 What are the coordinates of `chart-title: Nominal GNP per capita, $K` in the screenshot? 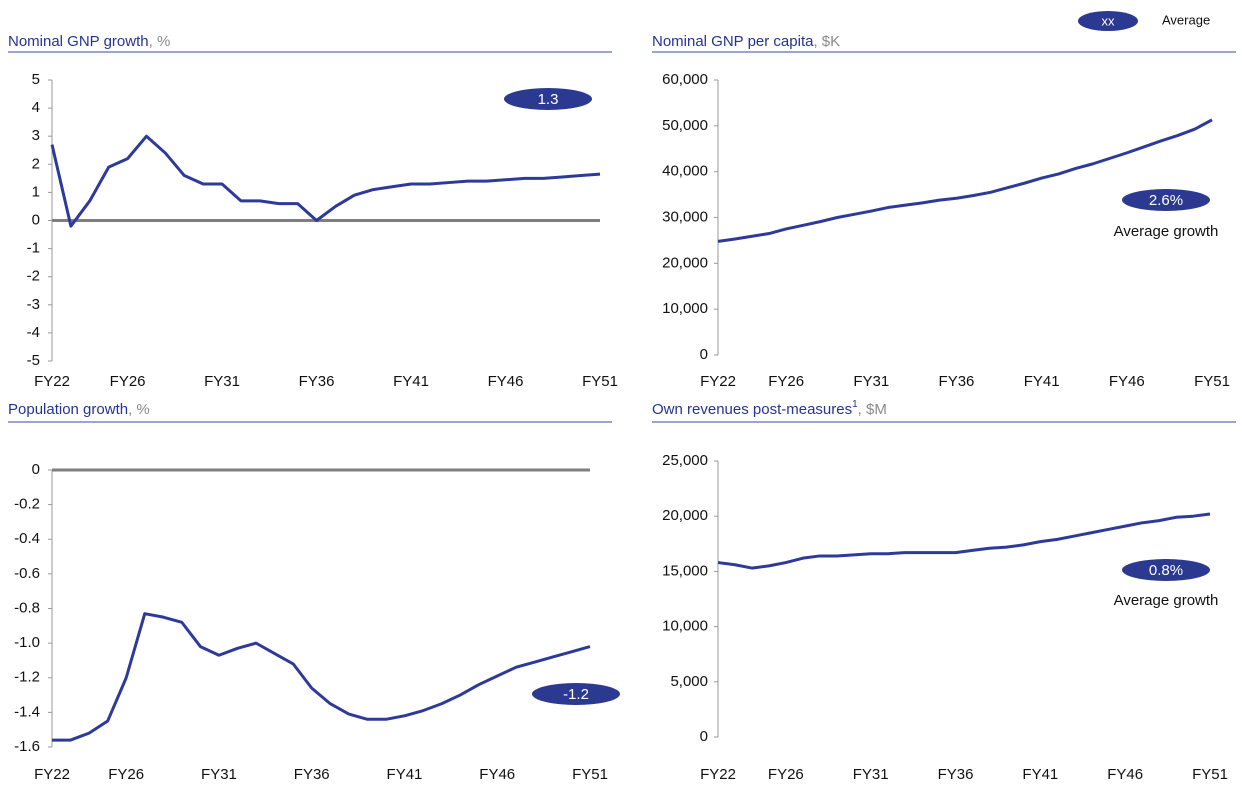 It's located at (746, 41).